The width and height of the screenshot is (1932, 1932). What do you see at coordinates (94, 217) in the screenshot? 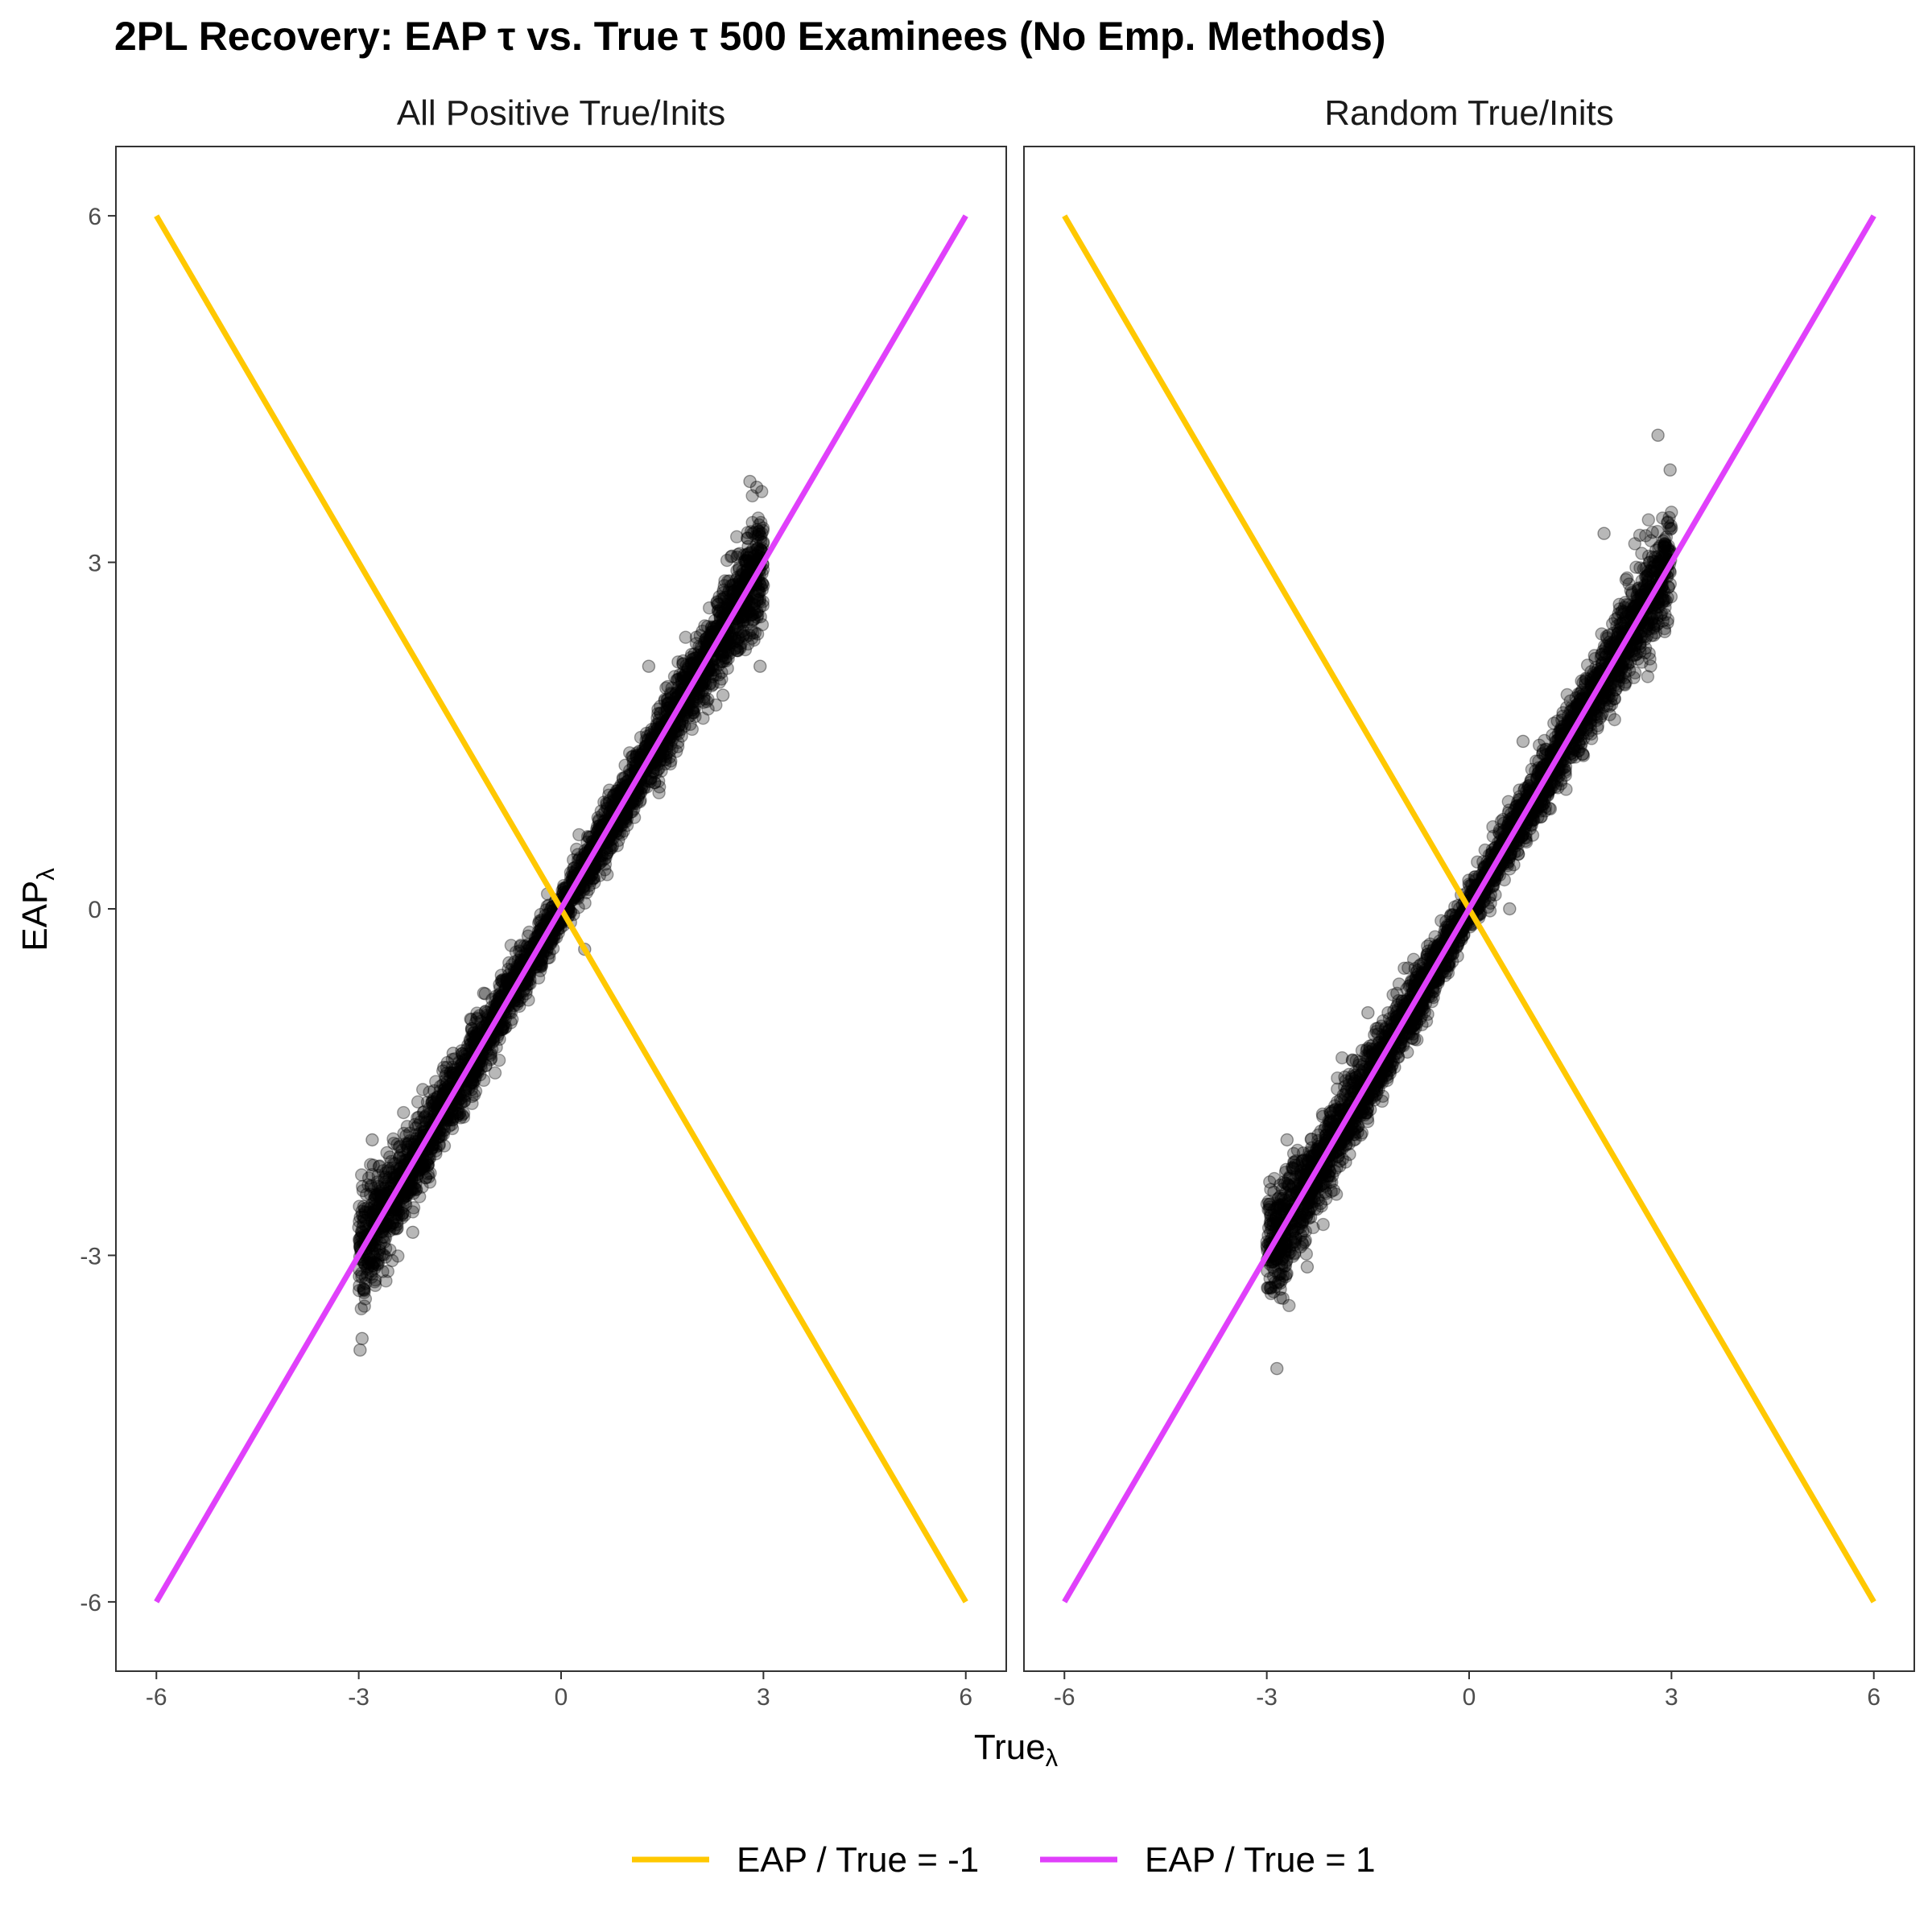
I see `y-tick-label: 6` at bounding box center [94, 217].